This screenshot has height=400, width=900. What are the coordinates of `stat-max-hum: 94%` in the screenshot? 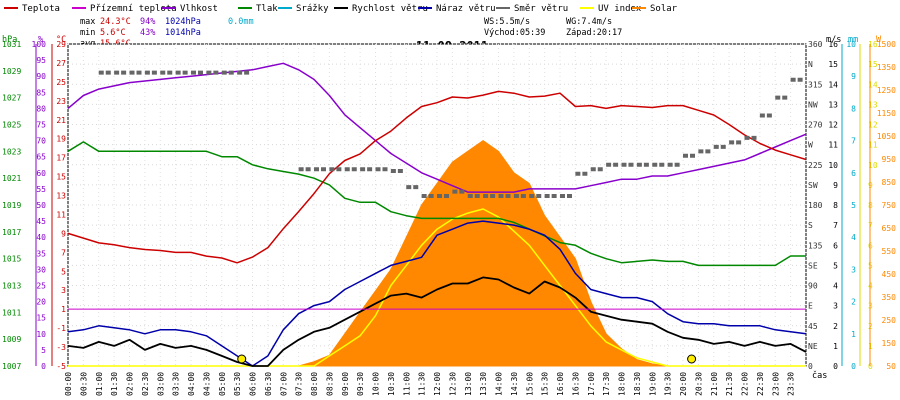 It's located at (147, 22).